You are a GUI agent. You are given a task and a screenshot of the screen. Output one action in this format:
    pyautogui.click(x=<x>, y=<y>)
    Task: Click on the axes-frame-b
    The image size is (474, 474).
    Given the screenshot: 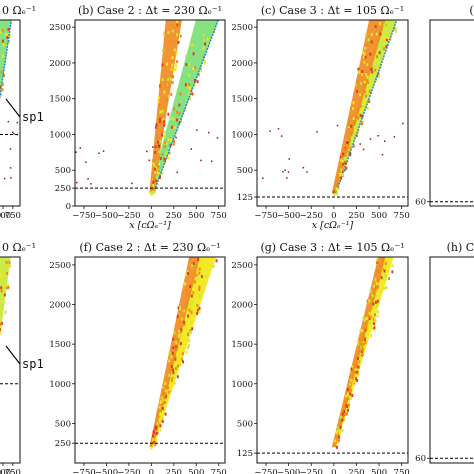 What is the action you would take?
    pyautogui.click(x=150, y=113)
    